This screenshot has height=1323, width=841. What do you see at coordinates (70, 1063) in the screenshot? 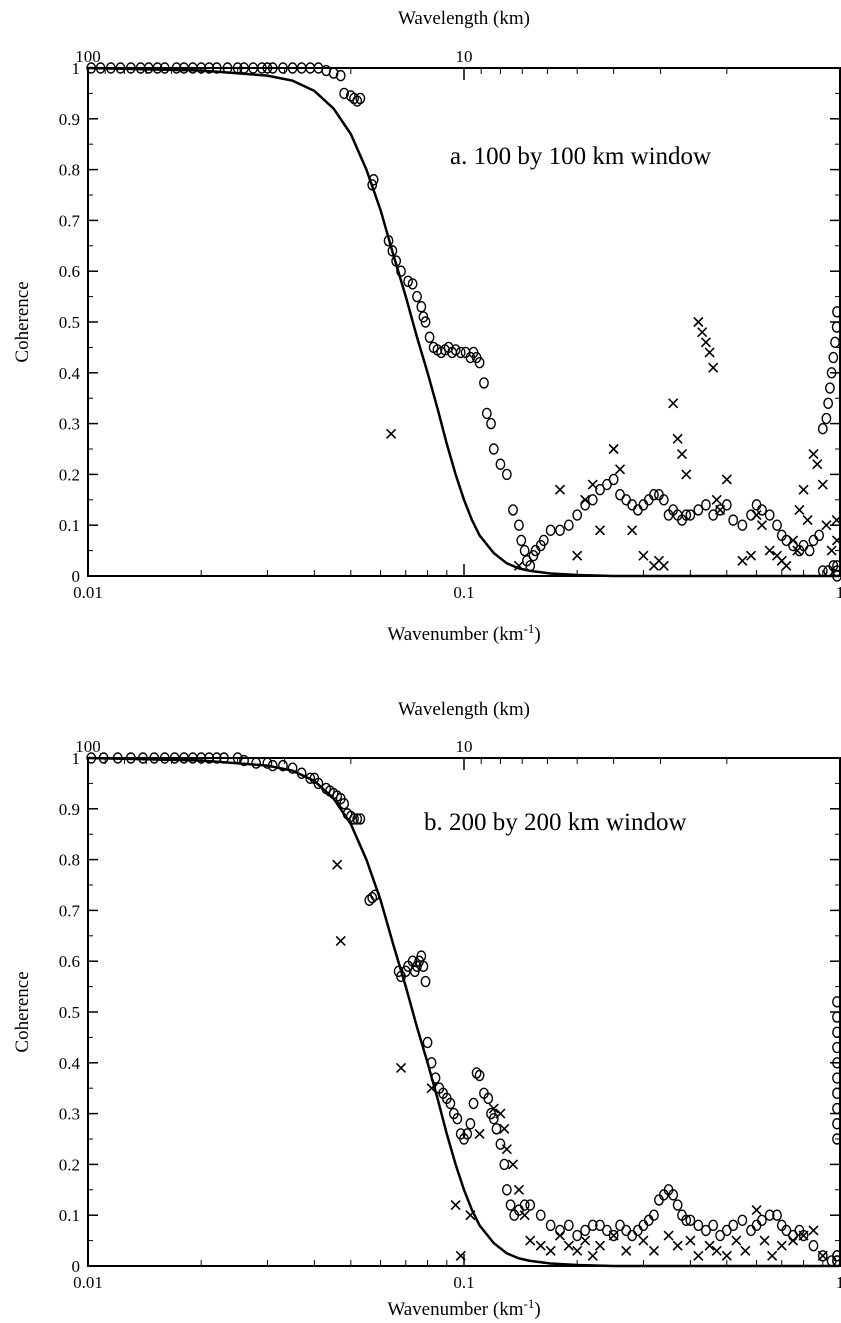
I see `y-tick-label: 0.4` at bounding box center [70, 1063].